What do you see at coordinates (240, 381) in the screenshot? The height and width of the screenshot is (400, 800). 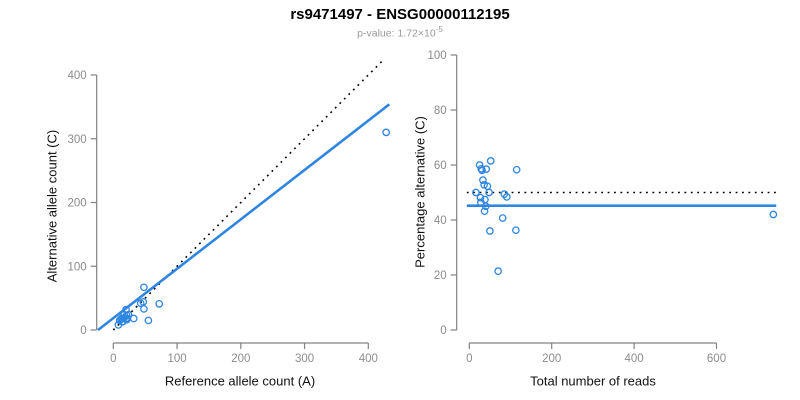 I see `left-plot-xaxis-title: Reference allele count (A)` at bounding box center [240, 381].